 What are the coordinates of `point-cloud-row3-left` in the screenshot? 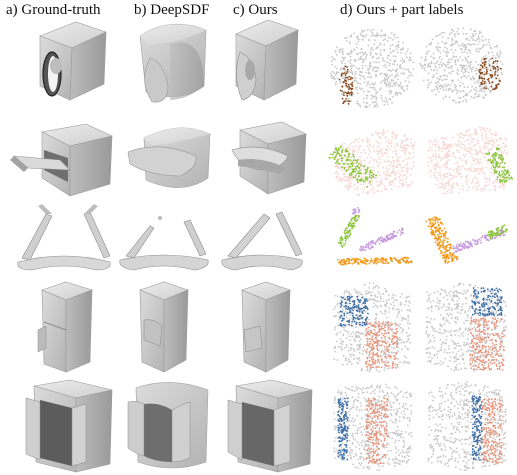 It's located at (375, 236).